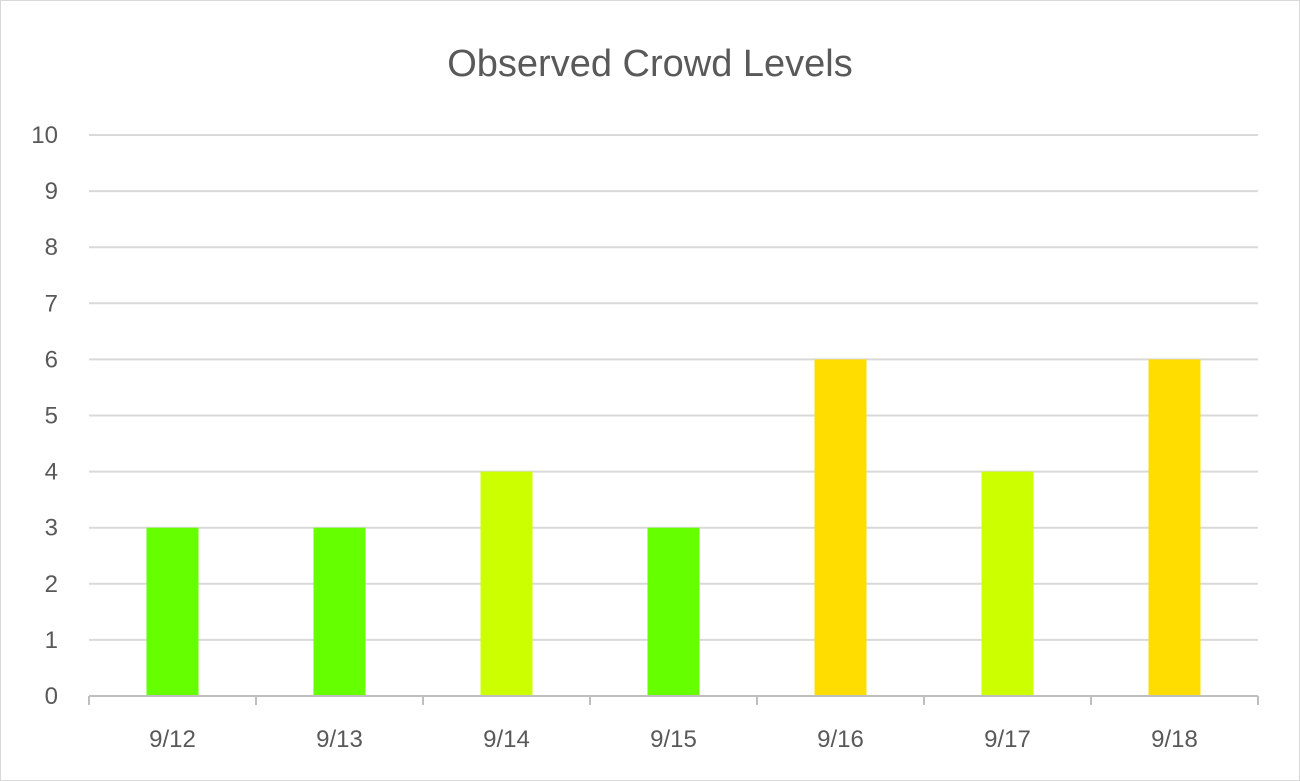 This screenshot has height=781, width=1300. I want to click on x-tick-label-9-17: 9/17, so click(1007, 739).